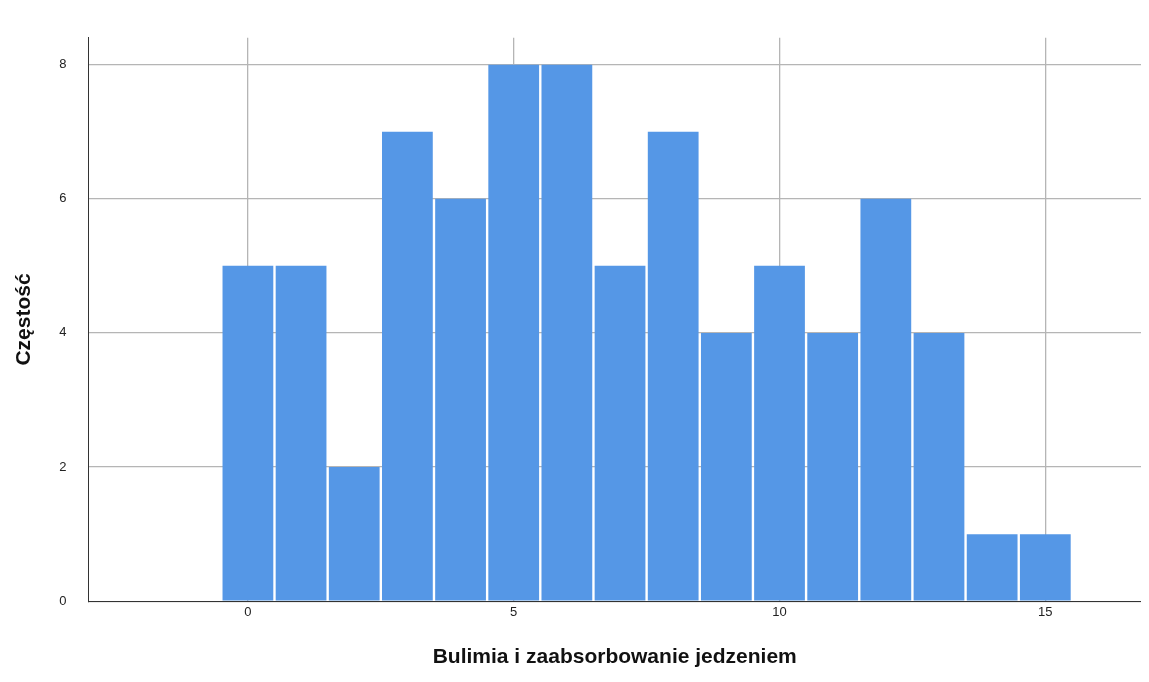  What do you see at coordinates (63, 466) in the screenshot?
I see `y-tick-label: 2` at bounding box center [63, 466].